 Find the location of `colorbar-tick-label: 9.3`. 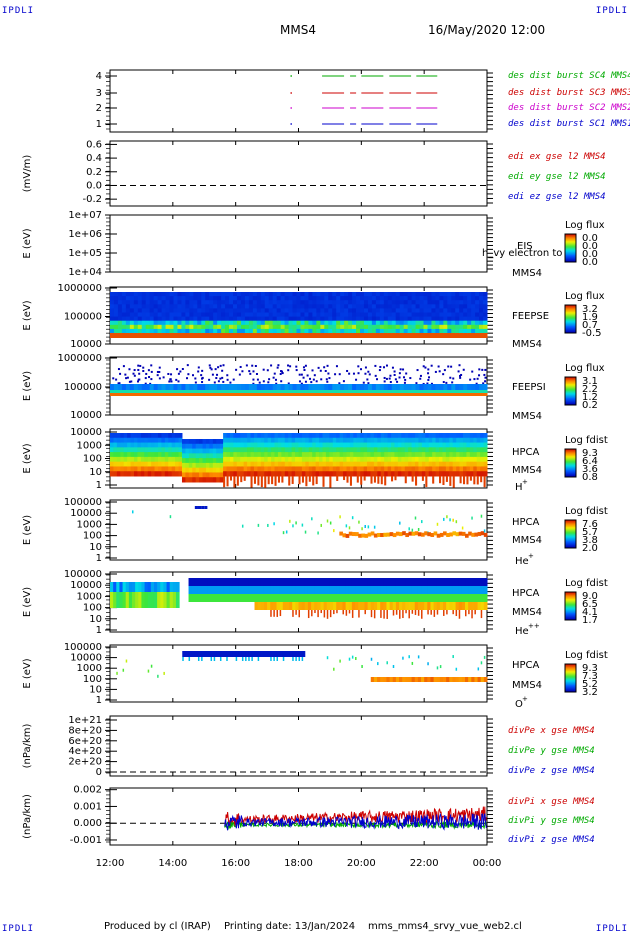

colorbar-tick-label: 9.3 is located at coordinates (590, 668).